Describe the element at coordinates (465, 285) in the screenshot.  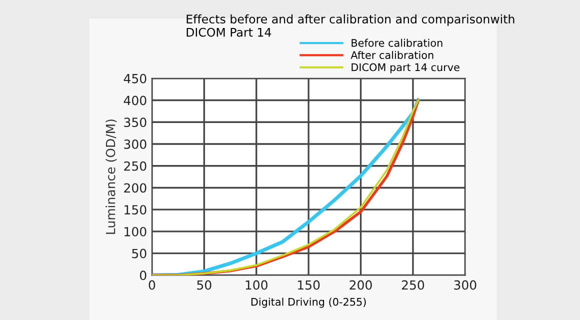
I see `x-tick-label: 300` at that location.